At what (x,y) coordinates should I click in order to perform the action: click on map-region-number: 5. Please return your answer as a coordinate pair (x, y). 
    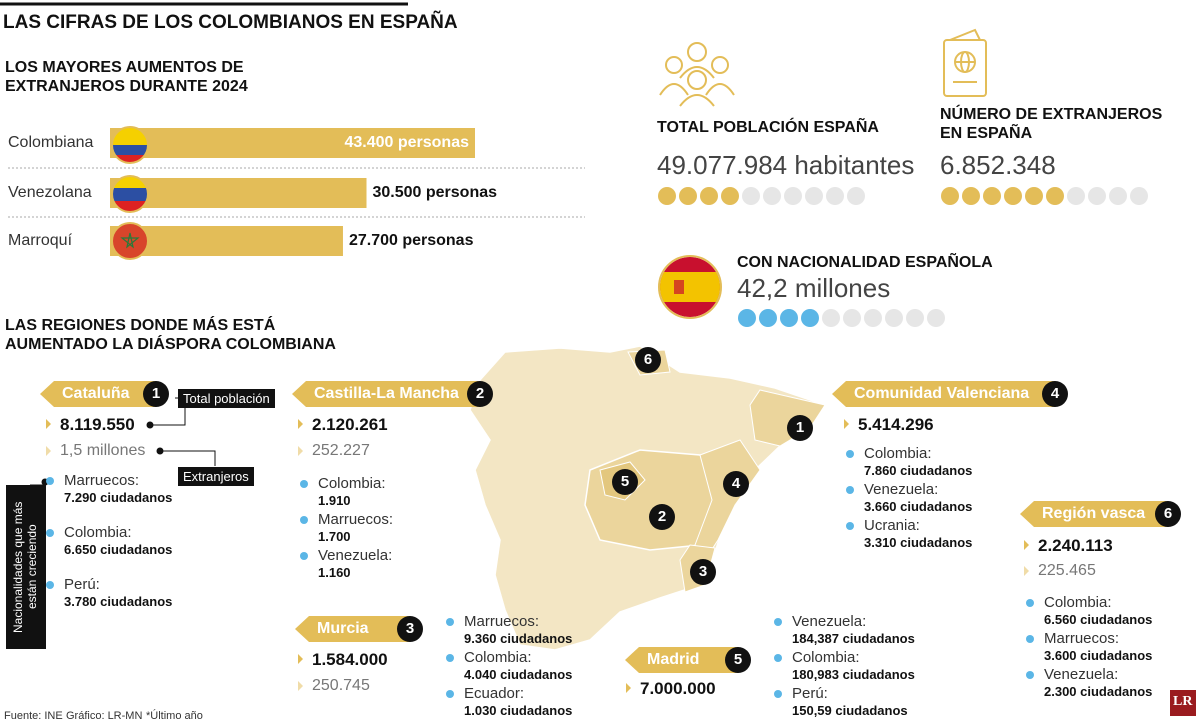
    Looking at the image, I should click on (625, 482).